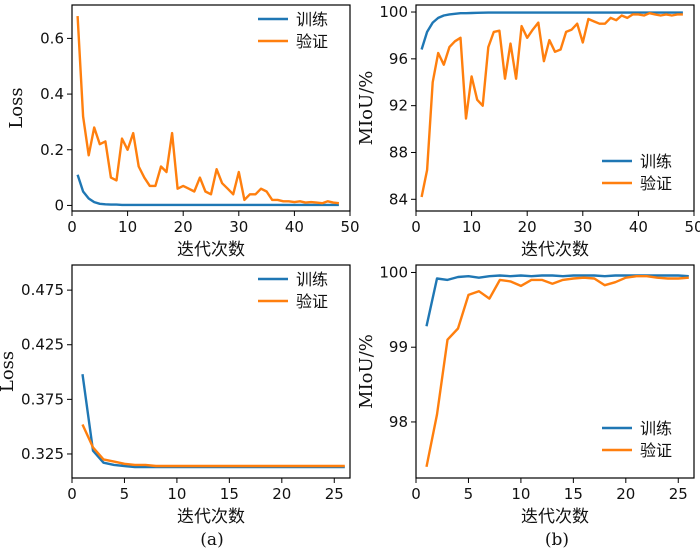 The image size is (700, 553). Describe the element at coordinates (398, 152) in the screenshot. I see `y-tick-label: 88` at that location.